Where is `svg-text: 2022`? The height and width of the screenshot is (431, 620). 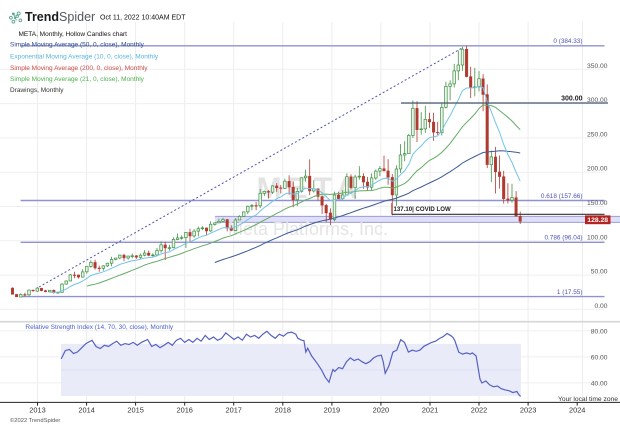 svg-text: 2022 is located at coordinates (479, 410).